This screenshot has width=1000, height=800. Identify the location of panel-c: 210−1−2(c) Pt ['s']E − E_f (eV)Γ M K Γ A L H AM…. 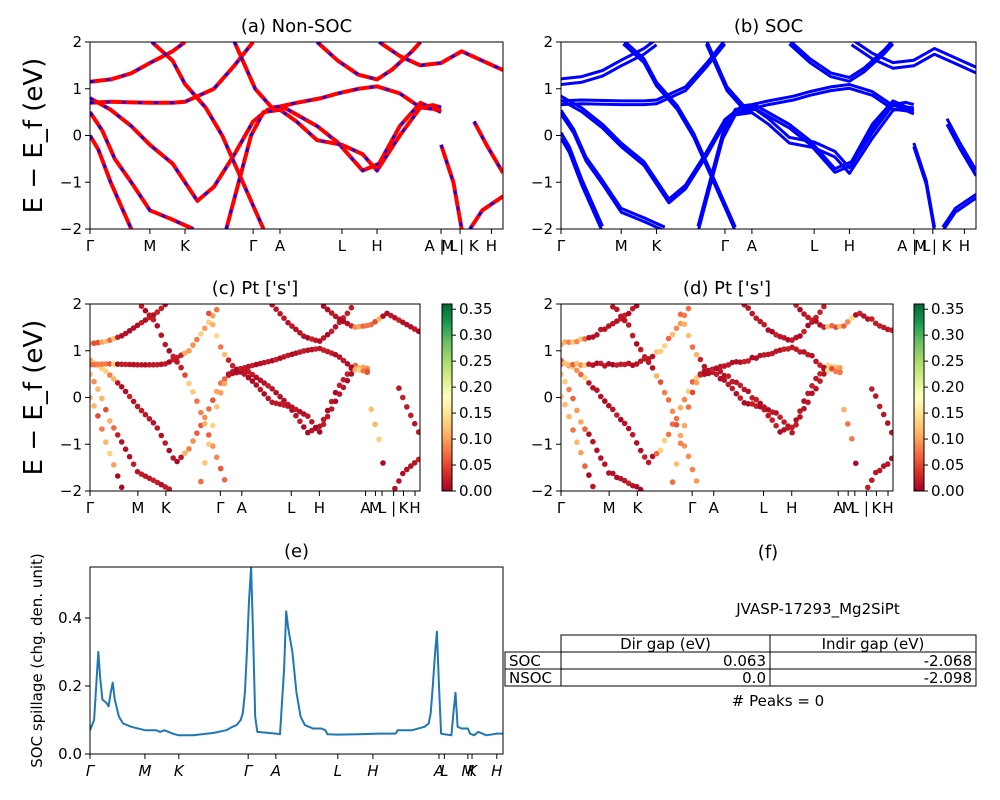
(255, 397).